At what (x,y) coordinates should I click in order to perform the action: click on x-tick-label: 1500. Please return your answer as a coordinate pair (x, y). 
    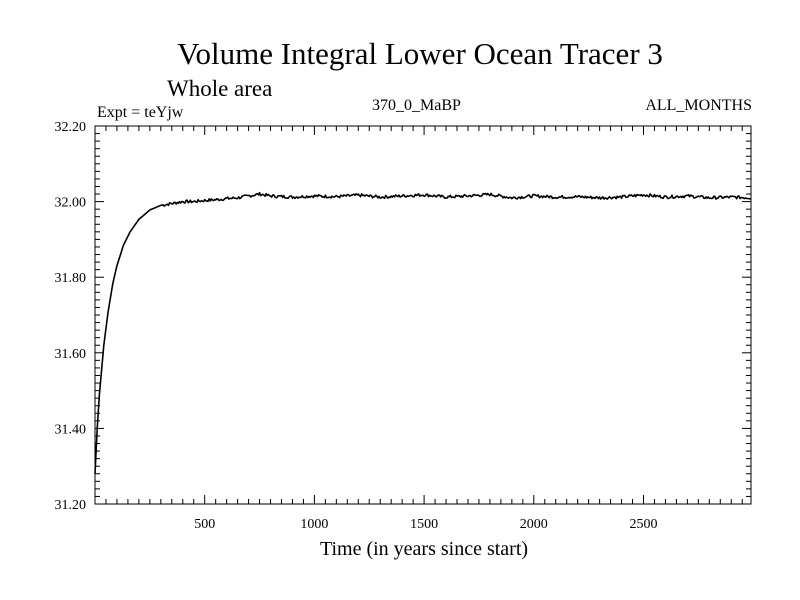
    Looking at the image, I should click on (424, 524).